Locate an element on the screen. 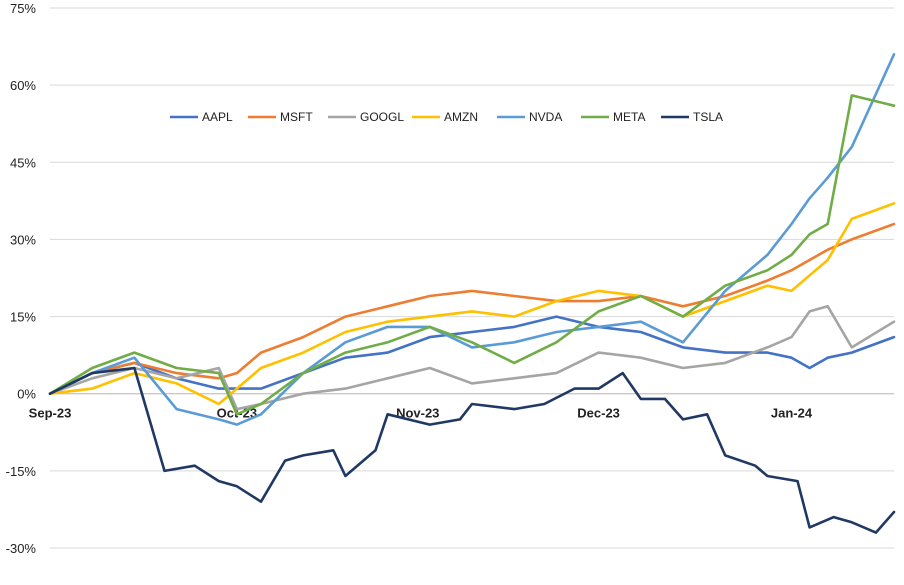 This screenshot has height=585, width=904. legend-label-nvda: NVDA is located at coordinates (545, 117).